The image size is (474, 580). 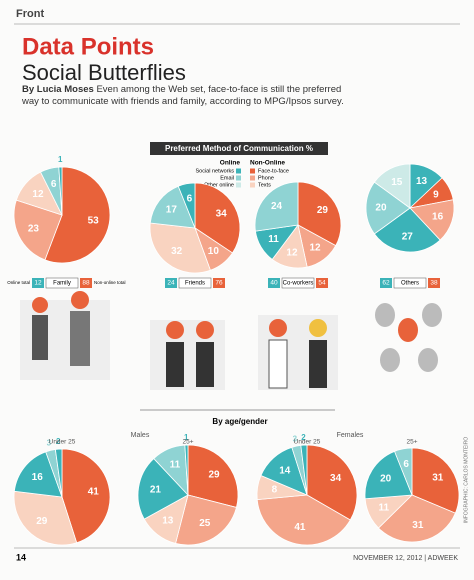 What do you see at coordinates (86, 283) in the screenshot?
I see `non-online-total: 88` at bounding box center [86, 283].